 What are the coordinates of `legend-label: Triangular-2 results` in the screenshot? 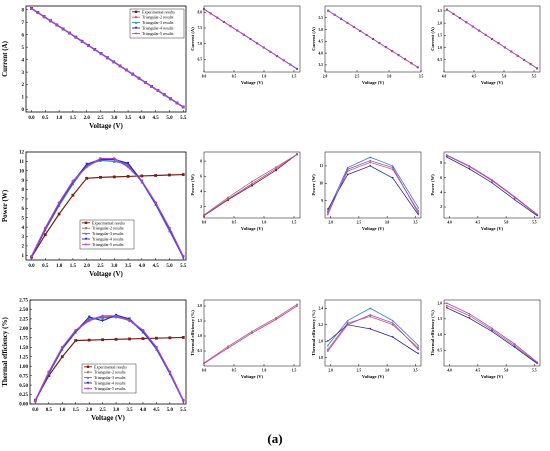 It's located at (110, 372).